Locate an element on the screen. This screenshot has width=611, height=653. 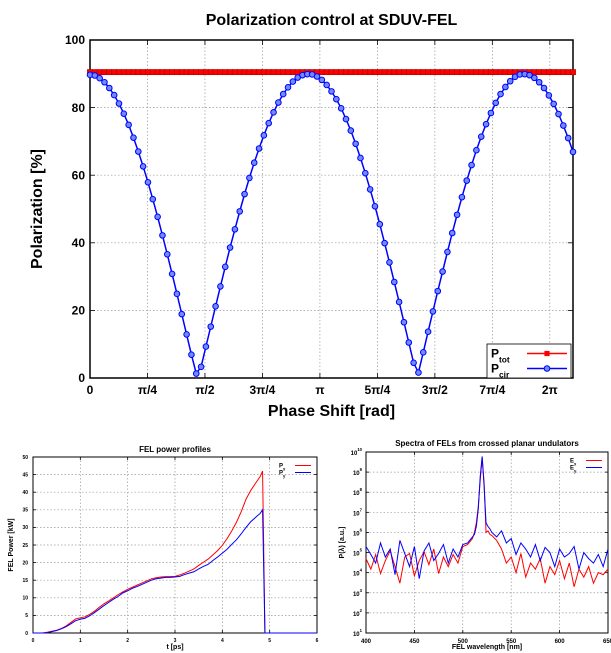
y-tick-label: 60 is located at coordinates (79, 175).